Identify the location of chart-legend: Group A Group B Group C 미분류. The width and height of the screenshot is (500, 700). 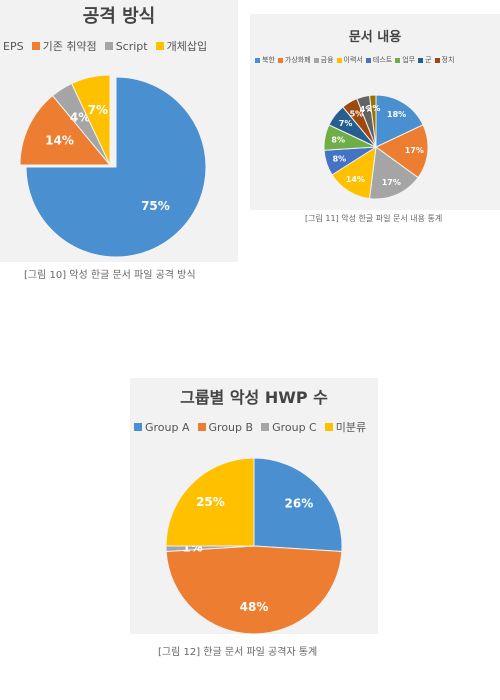
(254, 427).